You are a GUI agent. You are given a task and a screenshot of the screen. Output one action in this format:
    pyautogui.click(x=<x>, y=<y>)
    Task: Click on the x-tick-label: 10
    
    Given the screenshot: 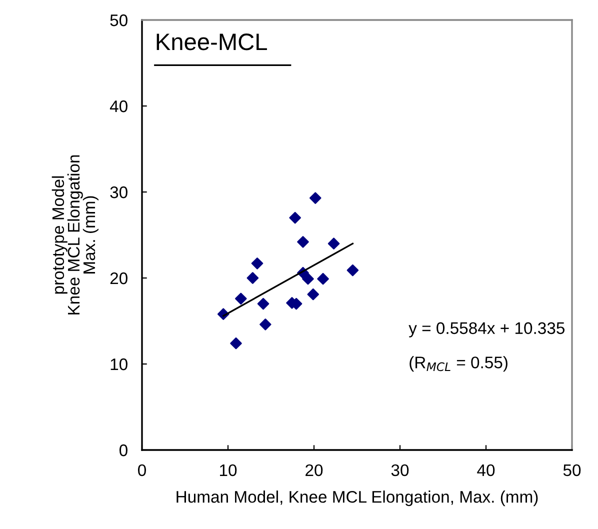 What is the action you would take?
    pyautogui.click(x=228, y=470)
    